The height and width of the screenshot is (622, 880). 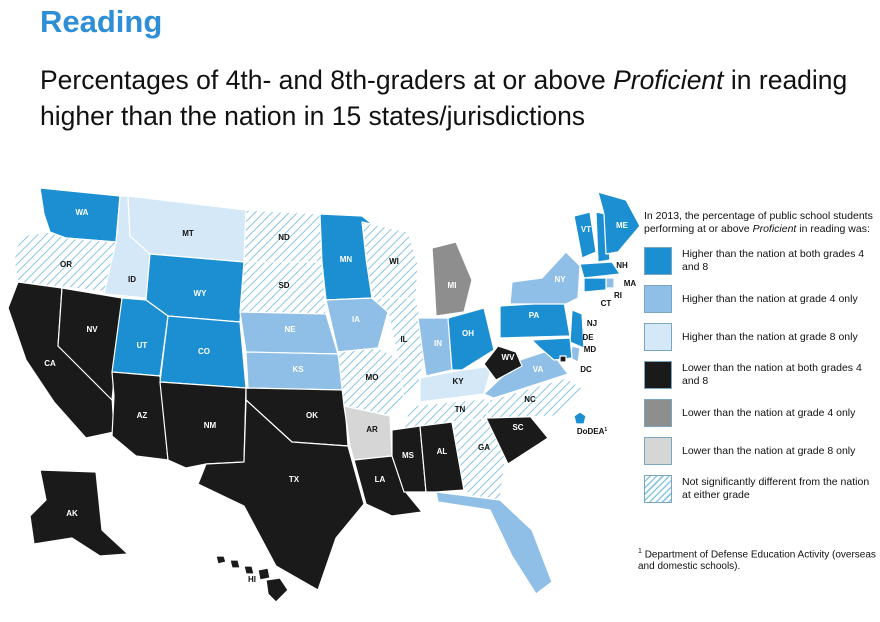 What do you see at coordinates (50, 363) in the screenshot?
I see `state-label-ca: CA` at bounding box center [50, 363].